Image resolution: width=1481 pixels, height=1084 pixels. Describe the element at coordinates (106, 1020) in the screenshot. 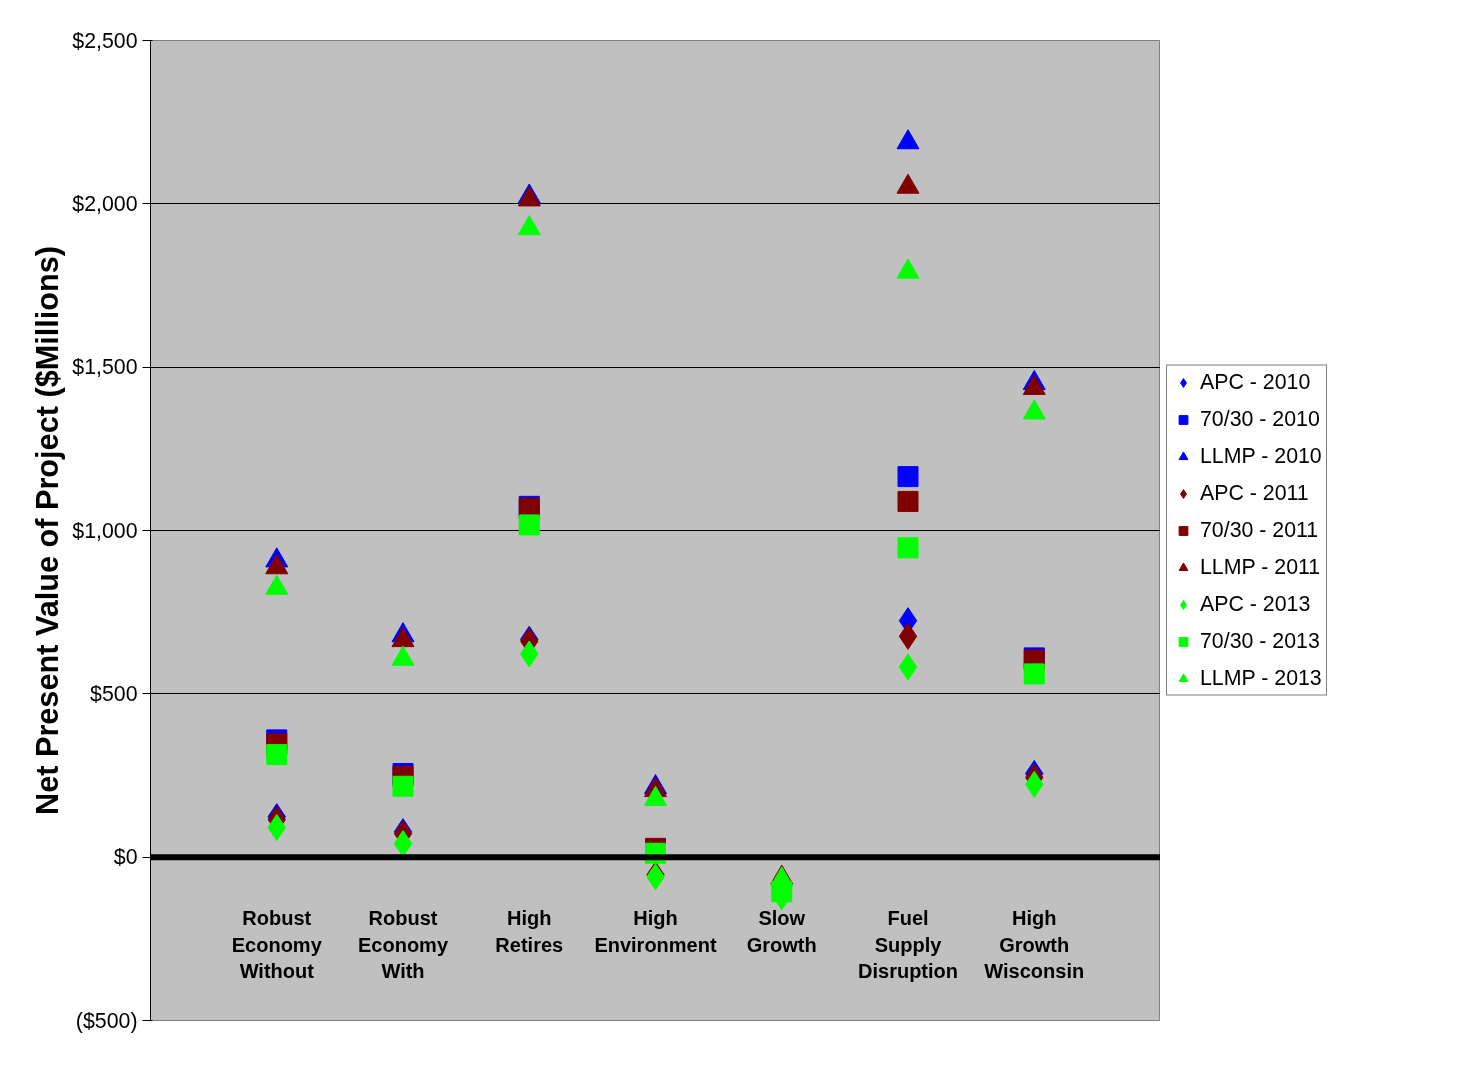

I see `y-tick-label: ($500)` at that location.